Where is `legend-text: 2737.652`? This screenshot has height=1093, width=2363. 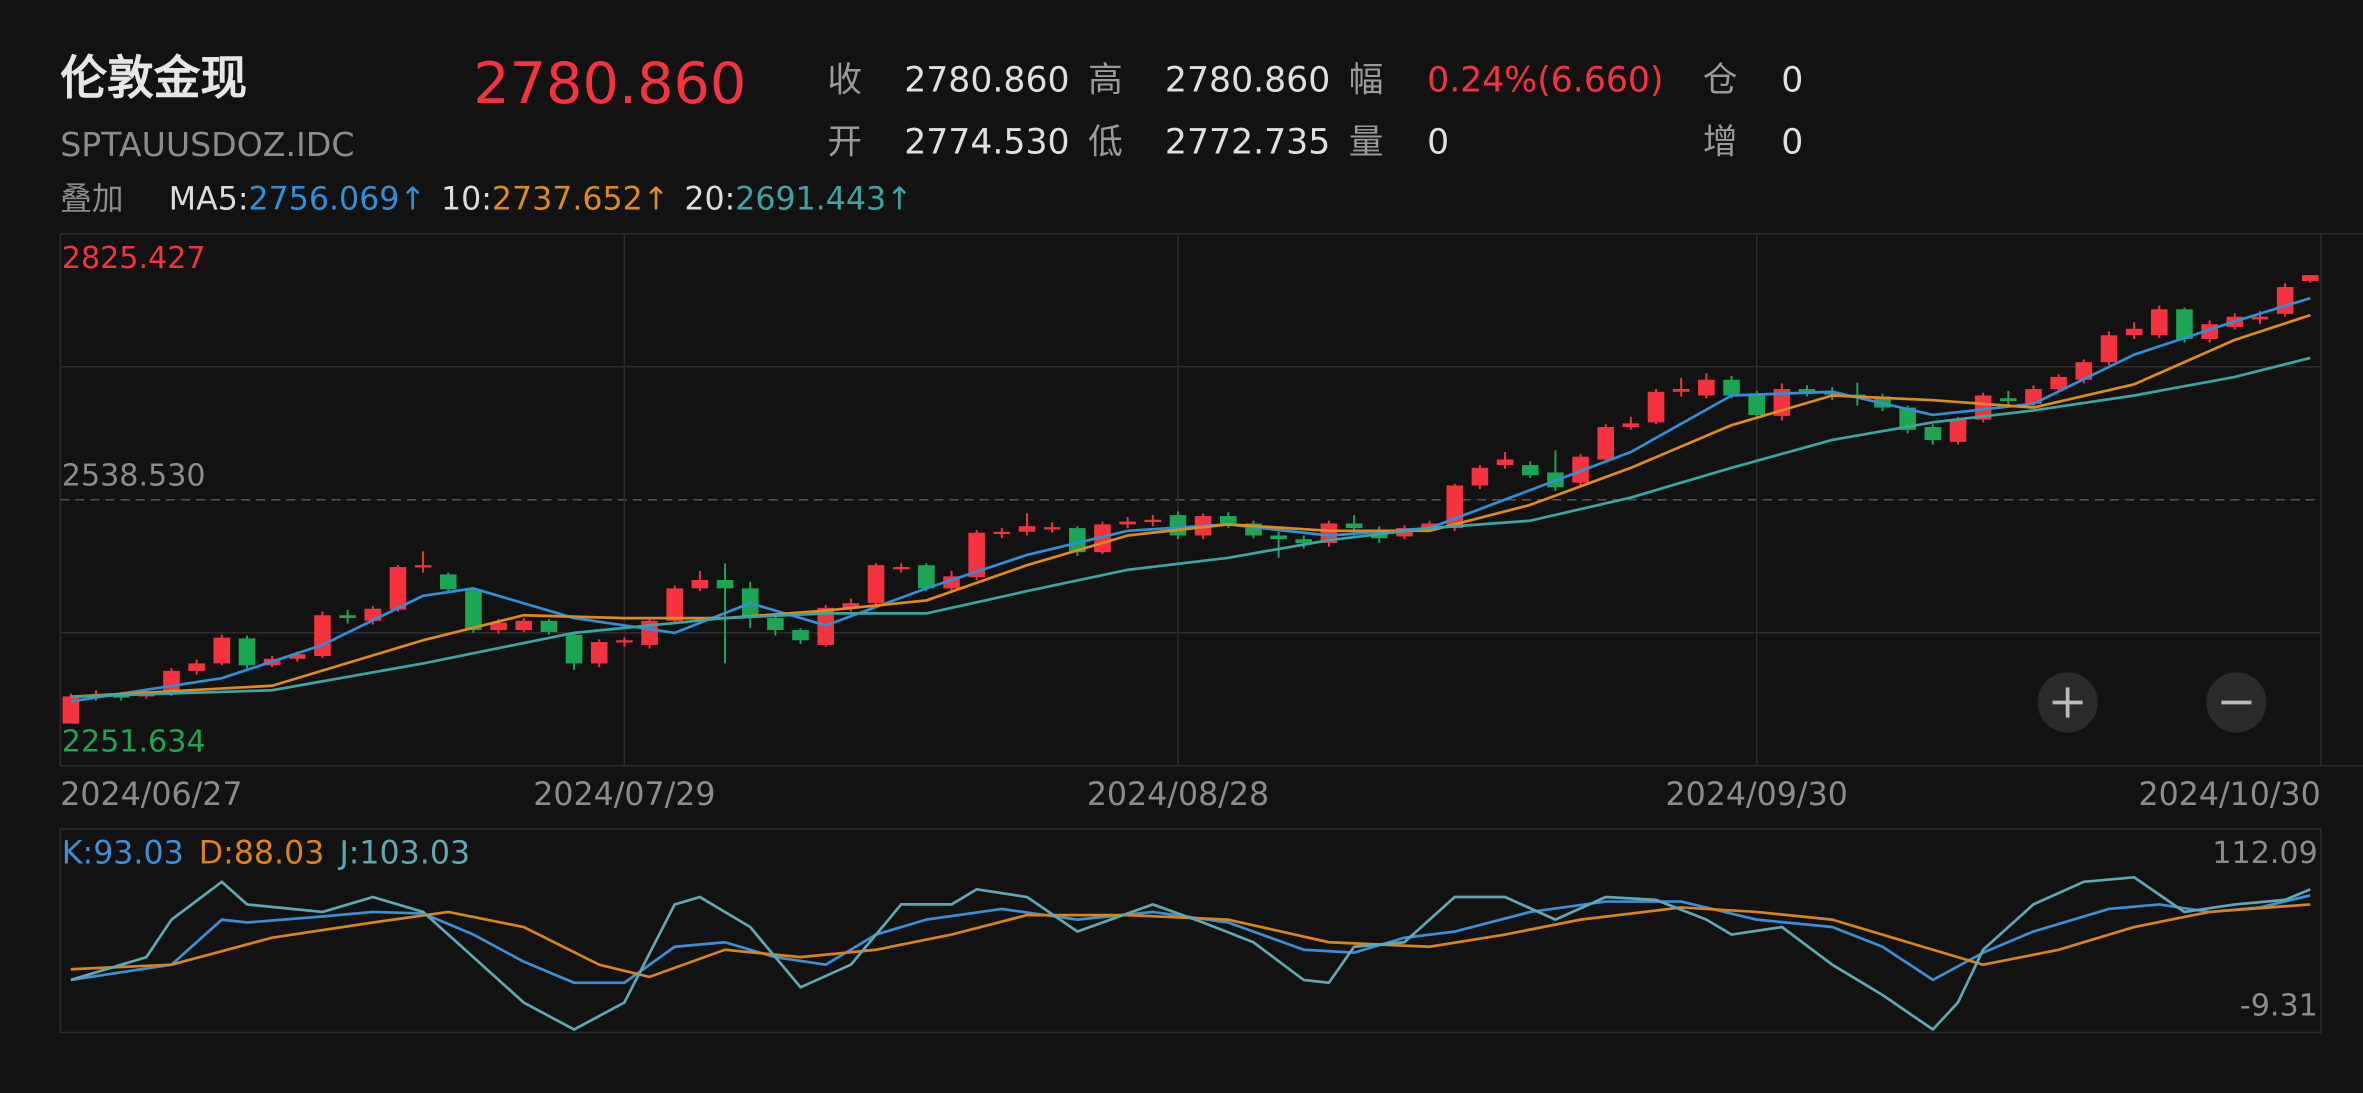 legend-text: 2737.652 is located at coordinates (567, 200).